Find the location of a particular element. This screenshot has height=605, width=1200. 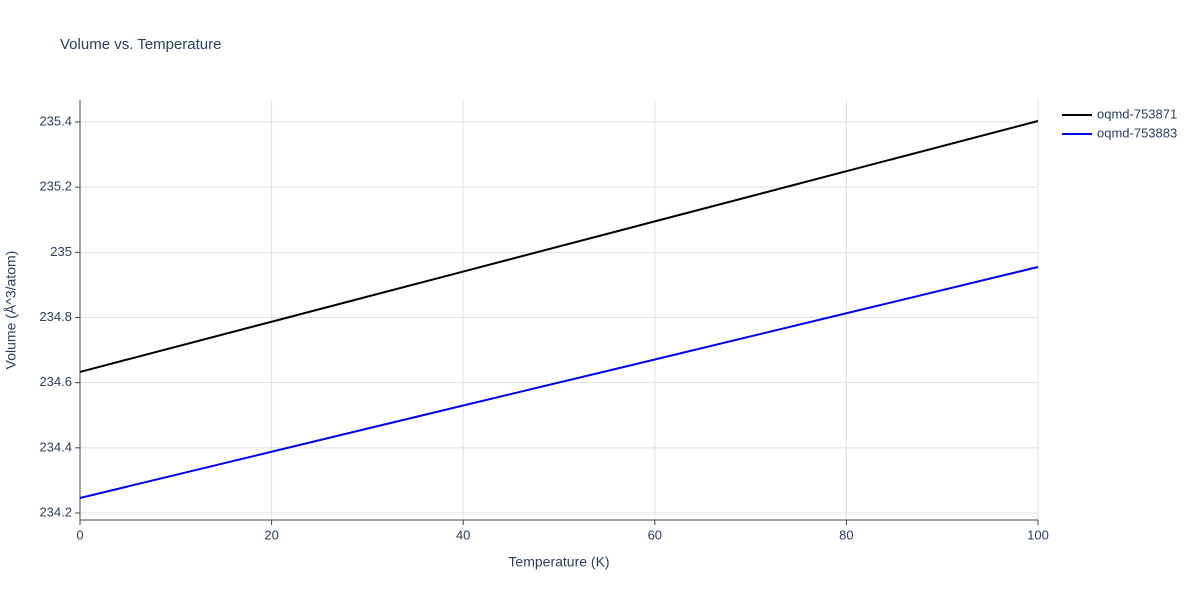

y-tick-label: 234.2 is located at coordinates (55, 511).